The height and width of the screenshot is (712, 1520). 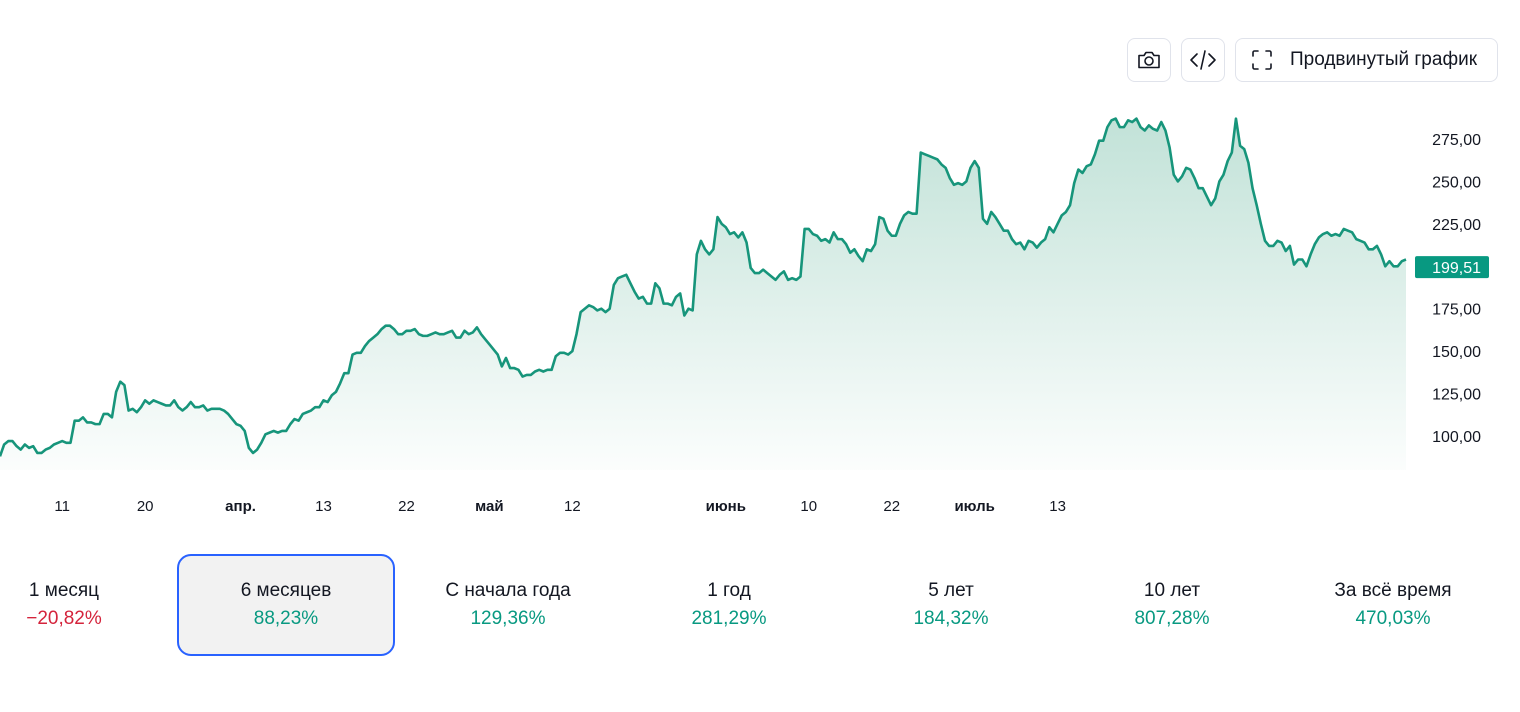 What do you see at coordinates (1393, 618) in the screenshot?
I see `period-change-value: 470,03%` at bounding box center [1393, 618].